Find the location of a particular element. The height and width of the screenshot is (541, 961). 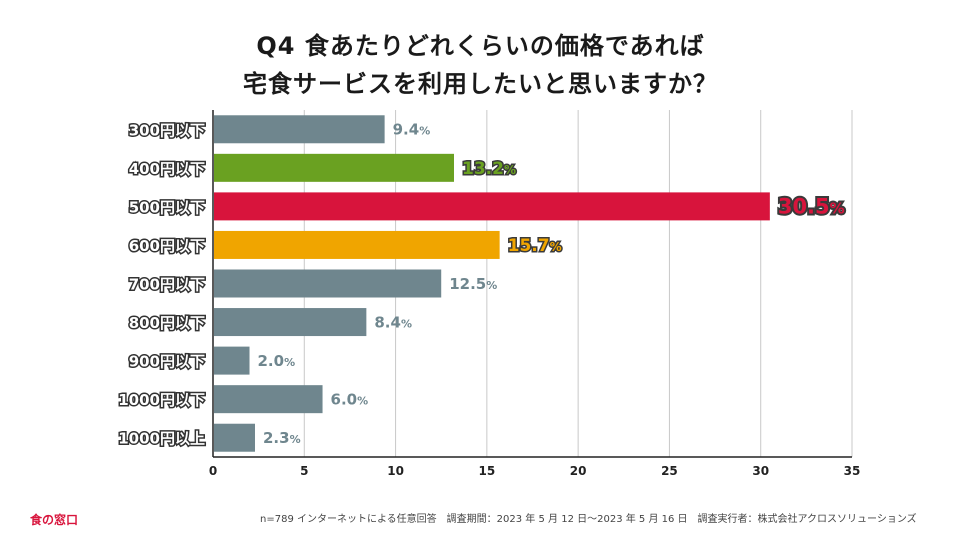

category-label: 1000円以上 is located at coordinates (161, 439).